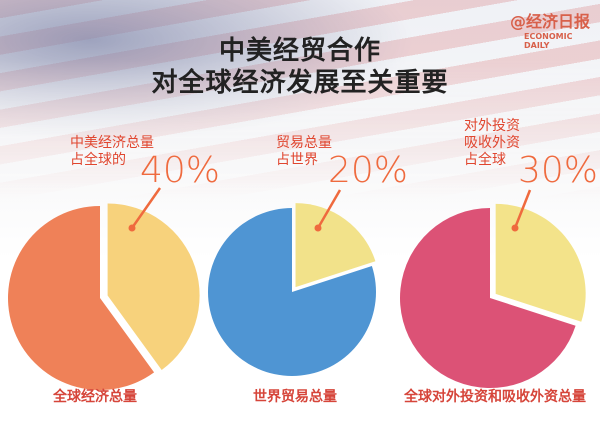  Describe the element at coordinates (295, 397) in the screenshot. I see `pie-2-caption: 世界贸易总量` at that location.